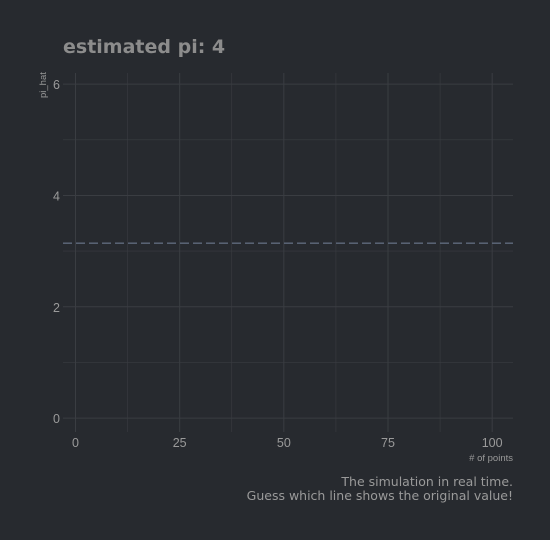 The width and height of the screenshot is (550, 540). I want to click on y-tick-label: 0, so click(56, 419).